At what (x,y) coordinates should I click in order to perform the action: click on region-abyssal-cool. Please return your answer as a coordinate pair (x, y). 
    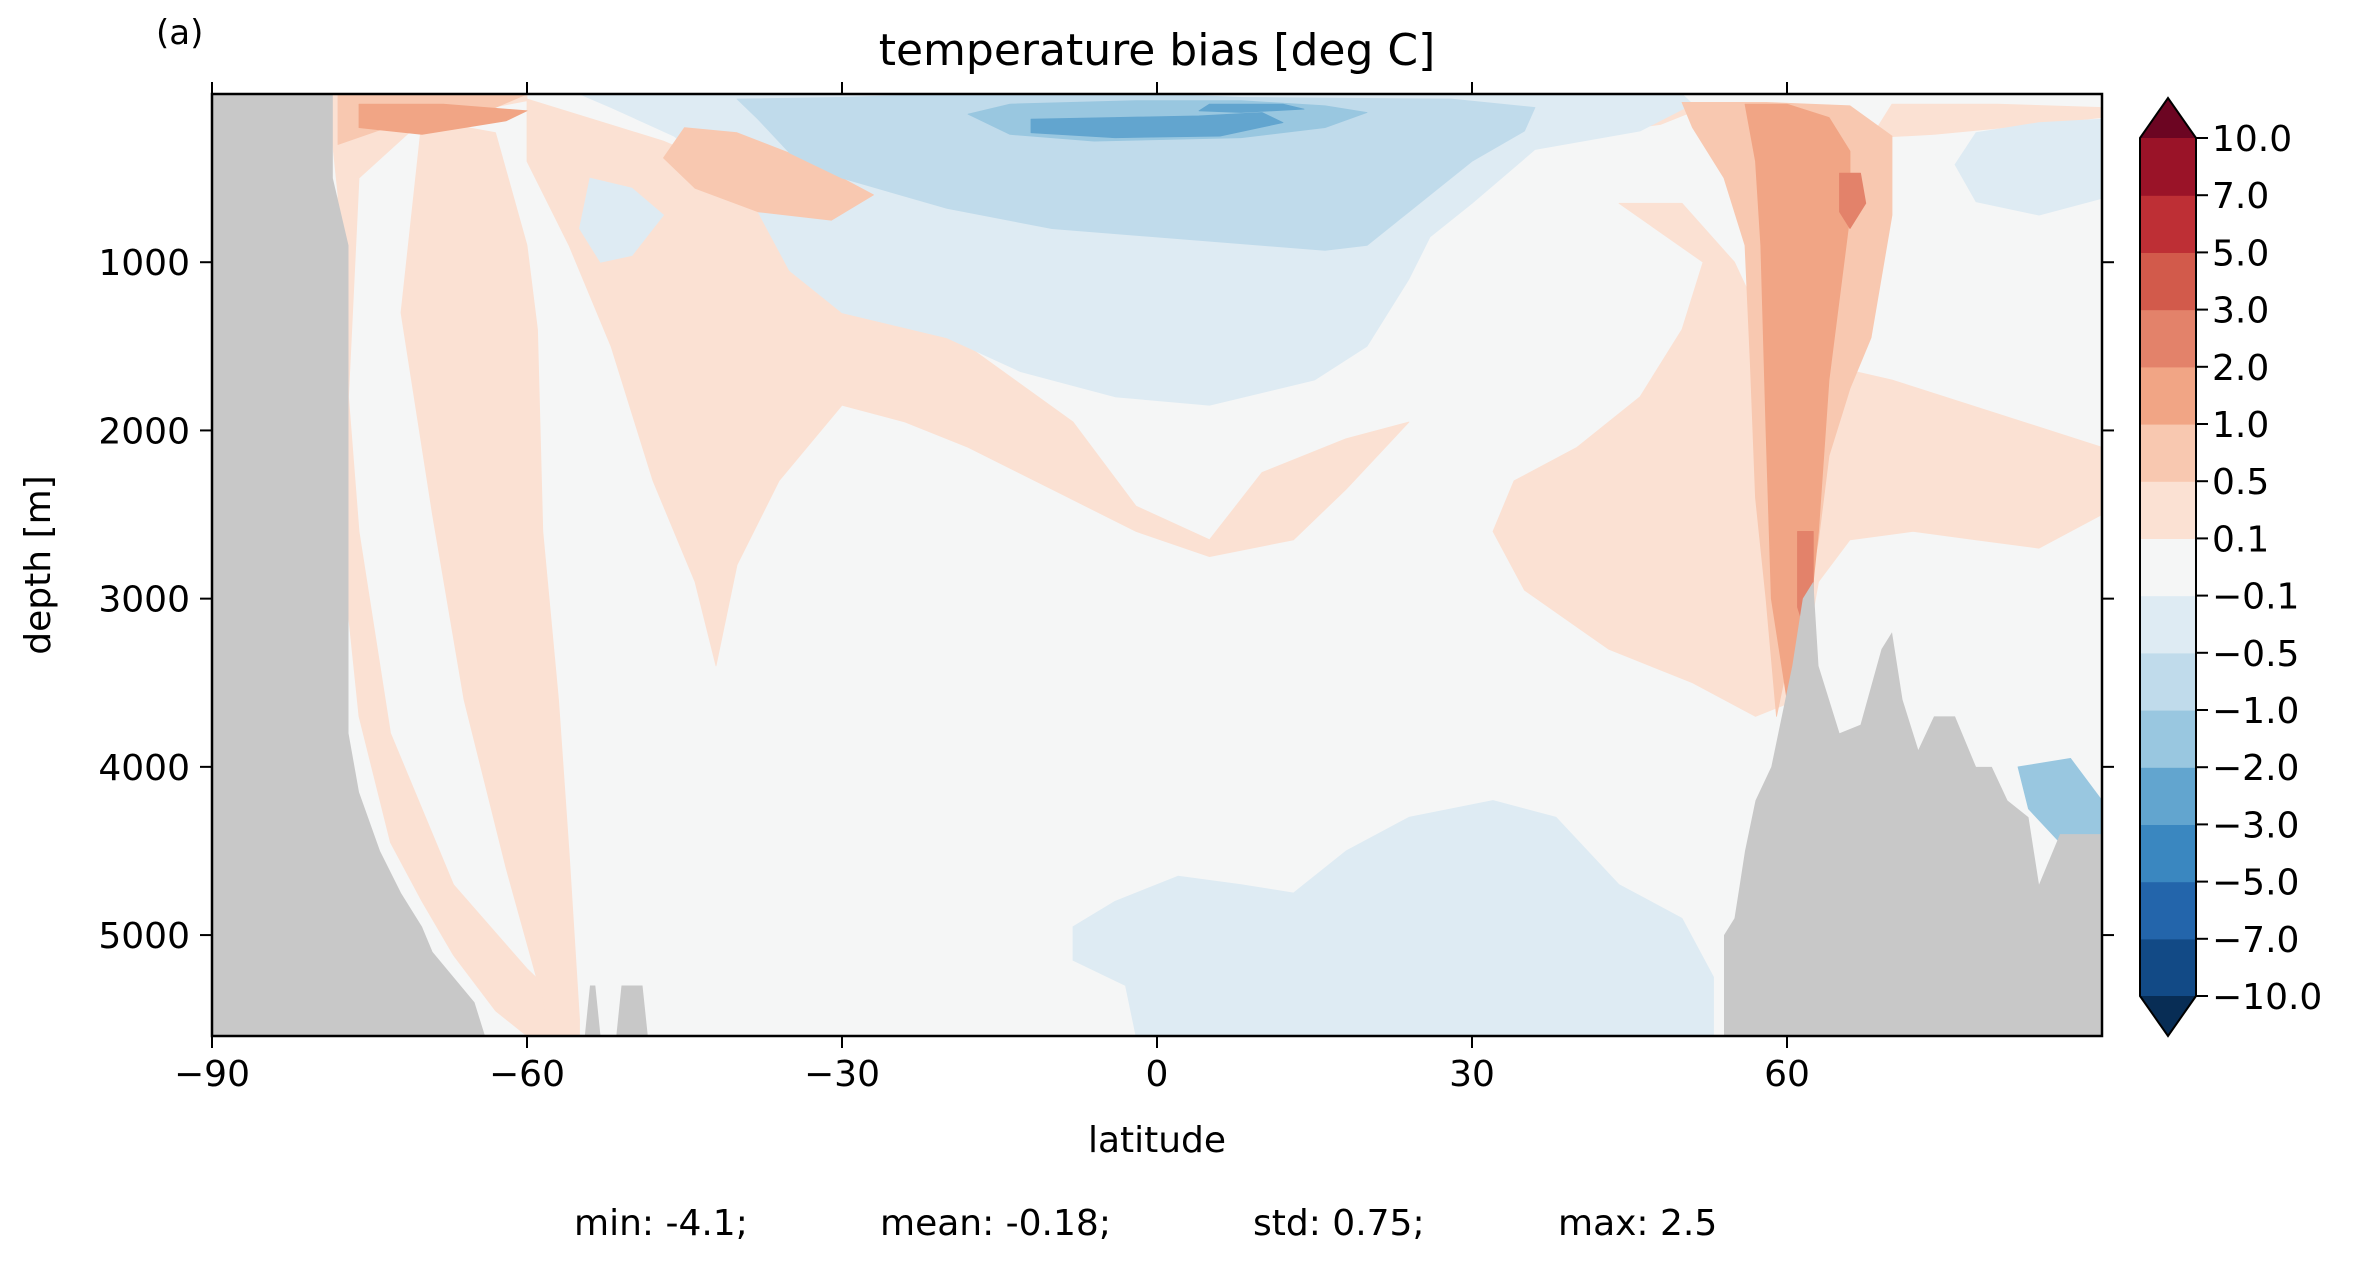
    Looking at the image, I should click on (1393, 918).